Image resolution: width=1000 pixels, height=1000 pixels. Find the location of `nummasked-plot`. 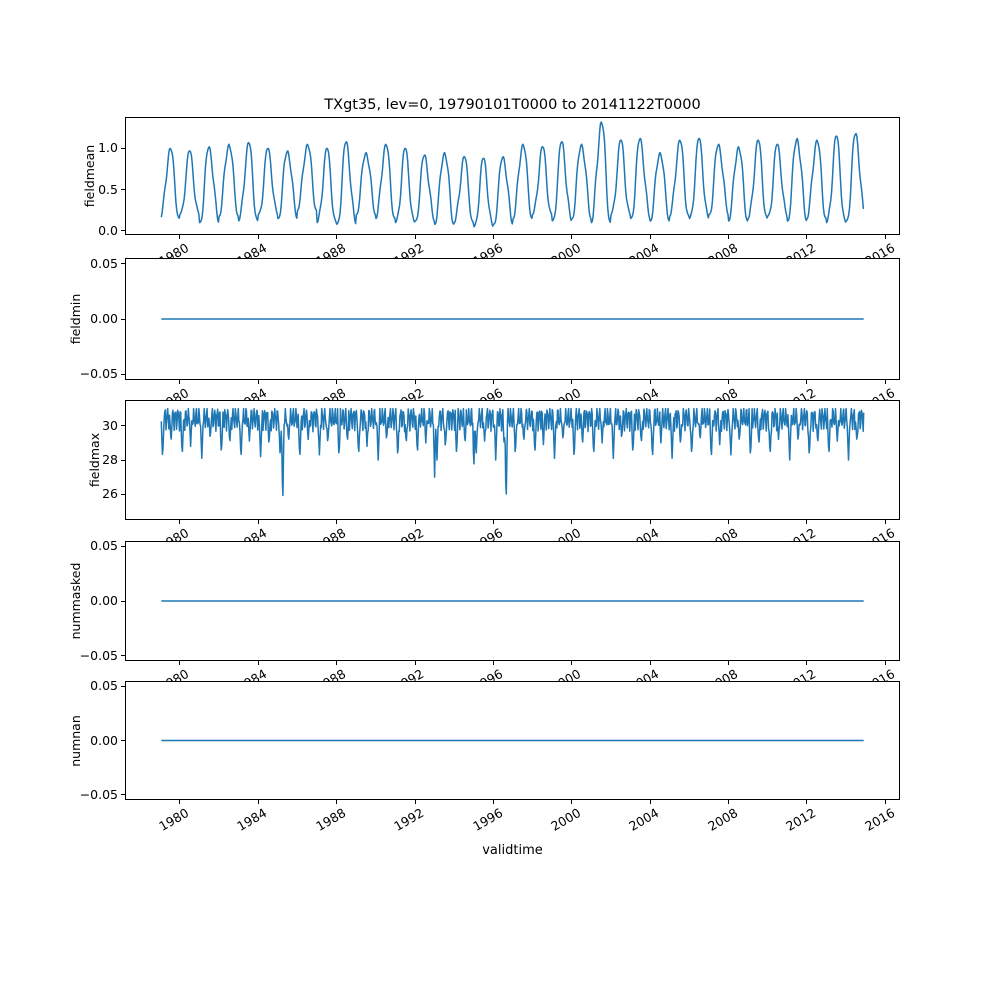

nummasked-plot is located at coordinates (512, 601).